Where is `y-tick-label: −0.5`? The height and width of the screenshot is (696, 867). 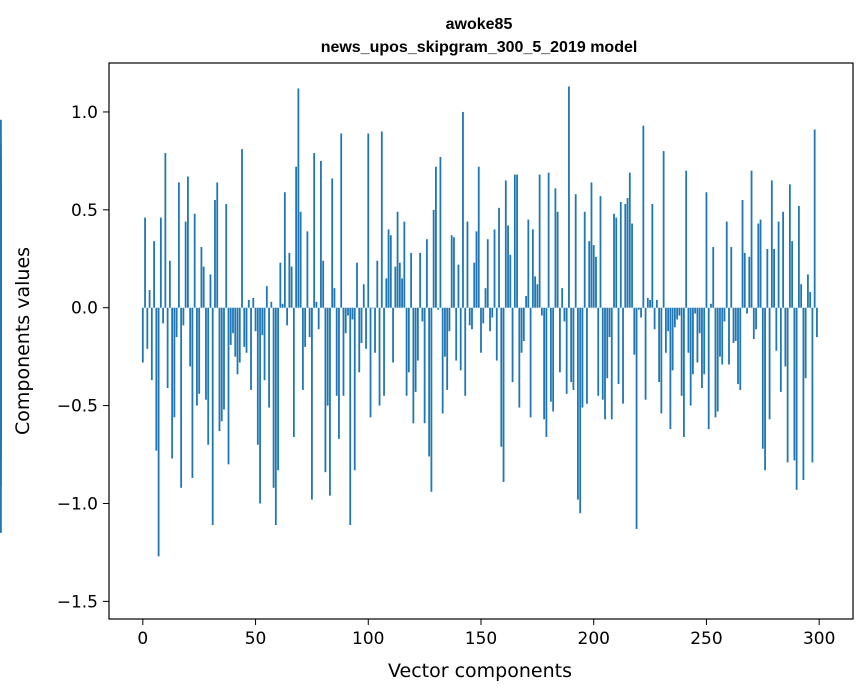
y-tick-label: −0.5 is located at coordinates (77, 407).